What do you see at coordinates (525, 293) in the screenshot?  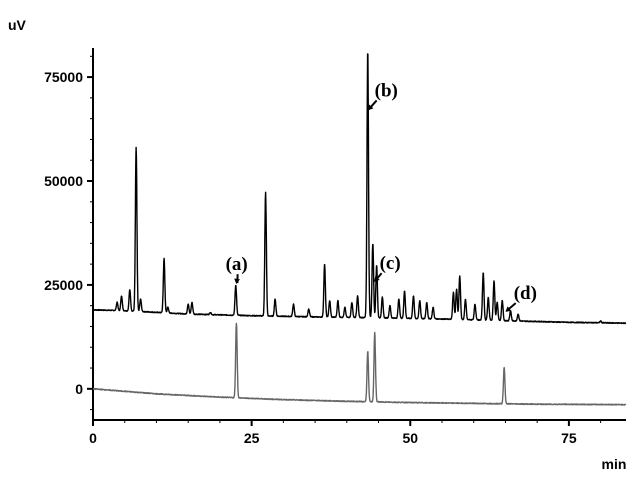 I see `annotation-label: (d)` at bounding box center [525, 293].